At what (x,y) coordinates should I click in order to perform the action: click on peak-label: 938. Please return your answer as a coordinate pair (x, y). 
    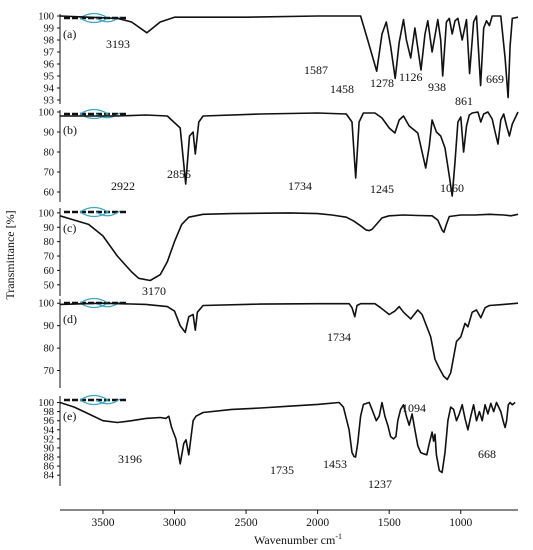
    Looking at the image, I should click on (437, 87).